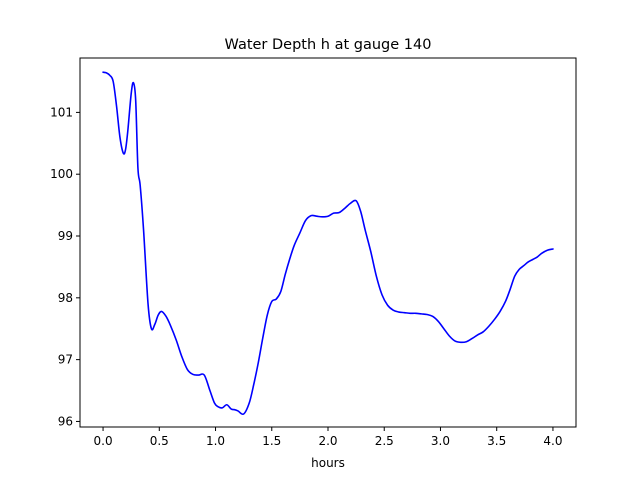  Describe the element at coordinates (552, 441) in the screenshot. I see `x-tick-label: 4.0` at that location.